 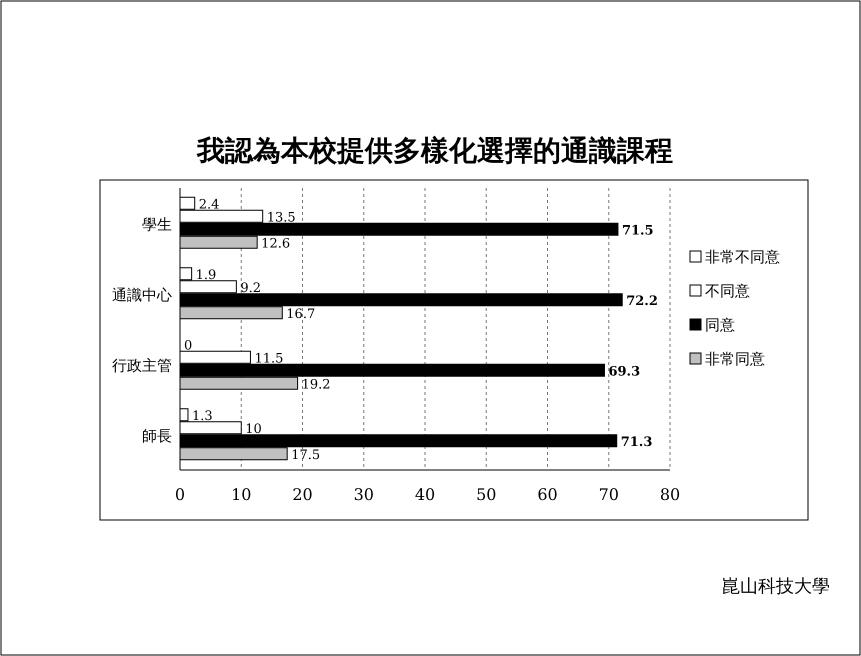 What do you see at coordinates (742, 257) in the screenshot?
I see `legend-label: 非常不同意` at bounding box center [742, 257].